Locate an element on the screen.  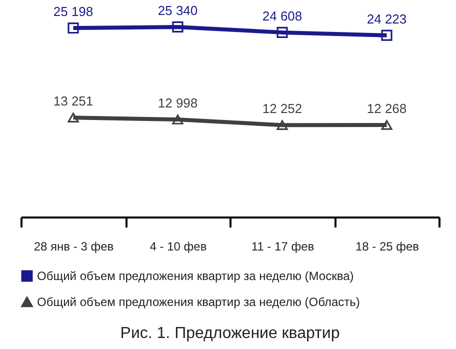
data-label: 24 223 is located at coordinates (386, 18).